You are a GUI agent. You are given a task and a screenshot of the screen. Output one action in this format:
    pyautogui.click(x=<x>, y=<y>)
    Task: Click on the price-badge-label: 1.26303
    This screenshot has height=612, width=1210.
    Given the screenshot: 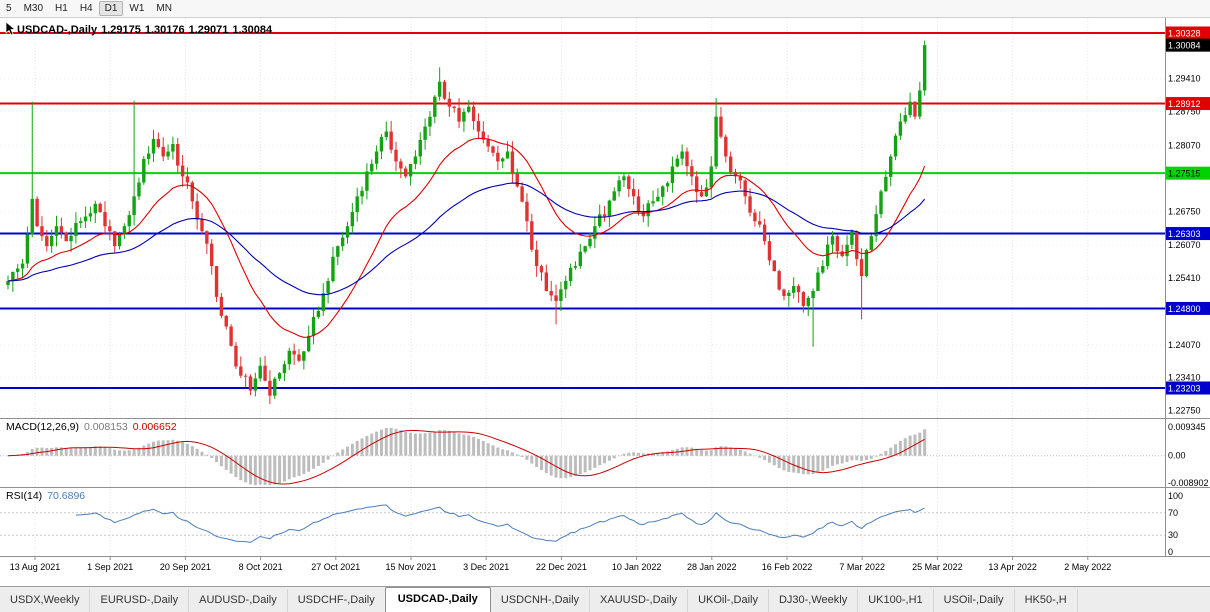 What is the action you would take?
    pyautogui.click(x=1184, y=234)
    